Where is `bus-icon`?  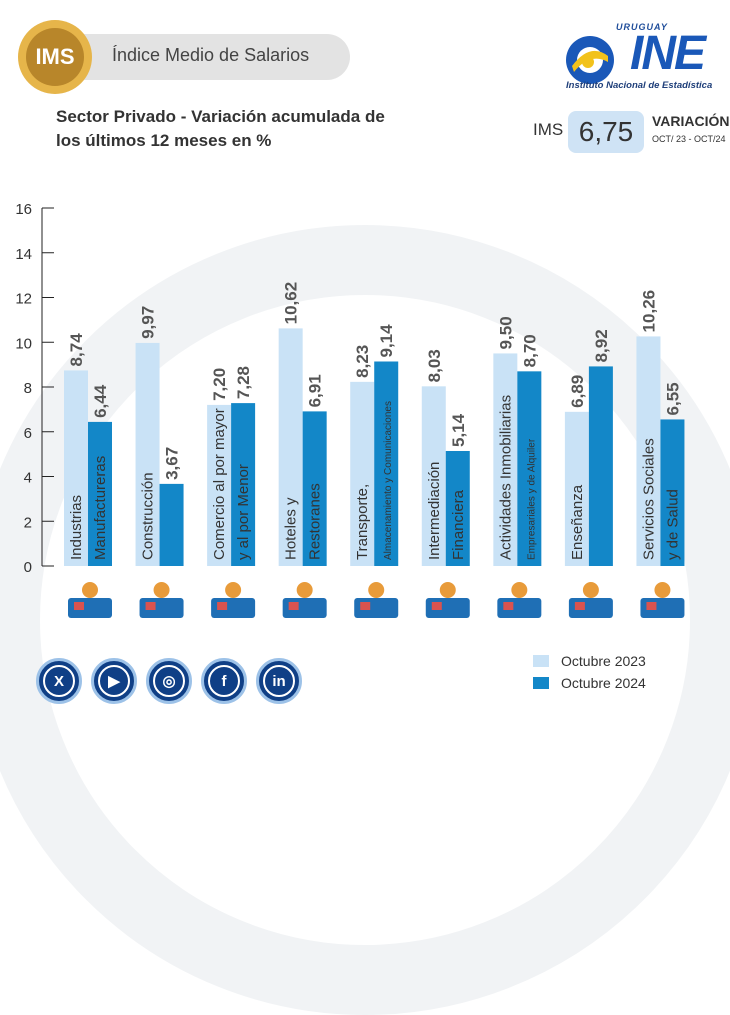 bus-icon is located at coordinates (376, 600).